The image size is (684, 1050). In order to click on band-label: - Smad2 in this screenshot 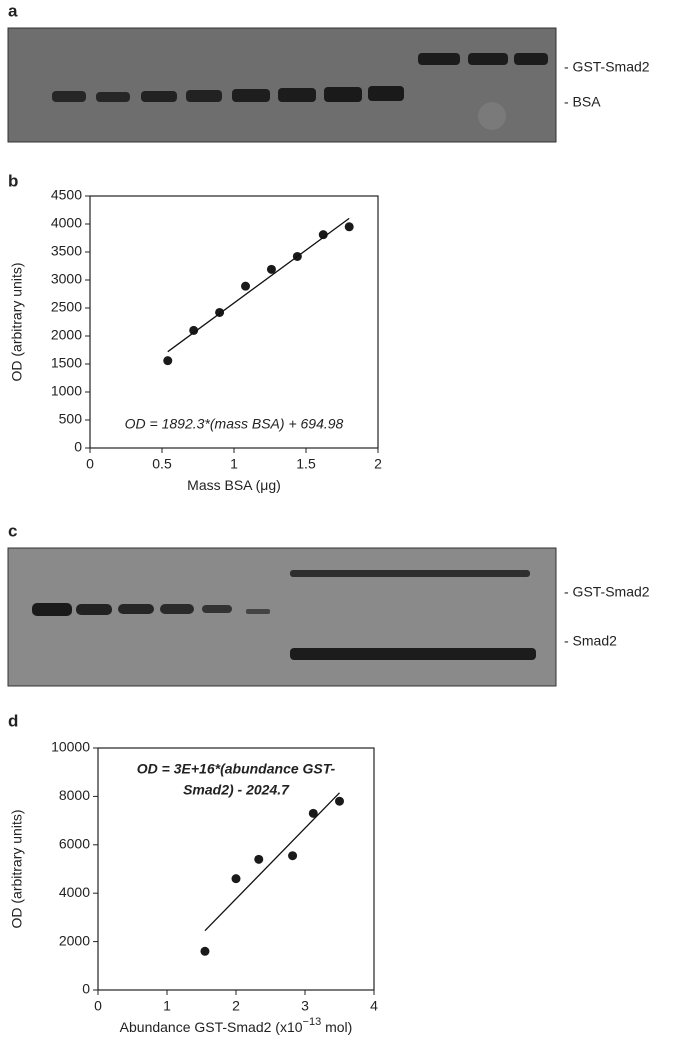, I will do `click(590, 641)`.